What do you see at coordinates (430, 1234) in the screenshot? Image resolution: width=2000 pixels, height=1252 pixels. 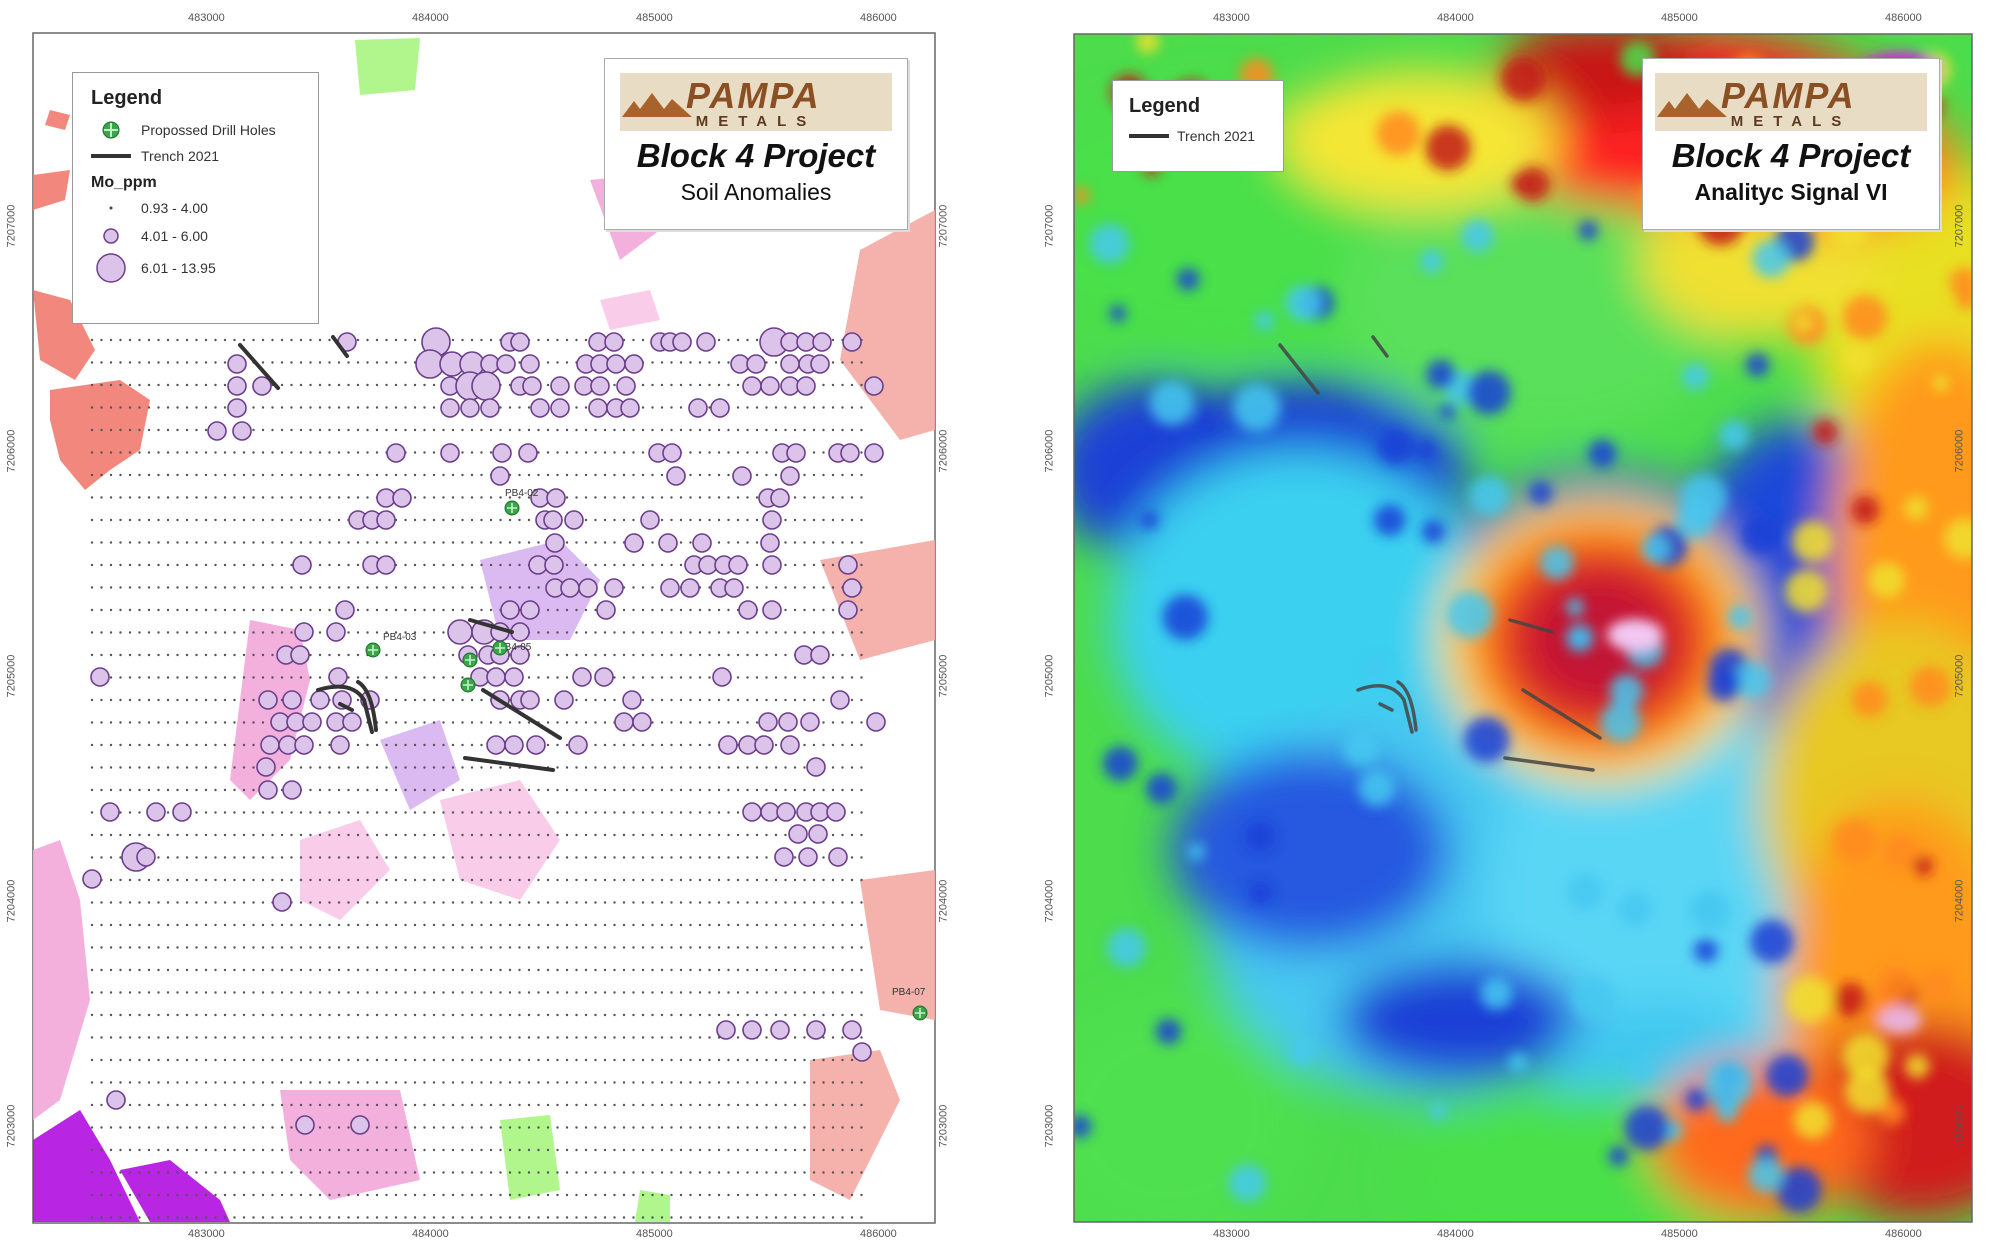 I see `x-tick-bottom: 484000` at bounding box center [430, 1234].